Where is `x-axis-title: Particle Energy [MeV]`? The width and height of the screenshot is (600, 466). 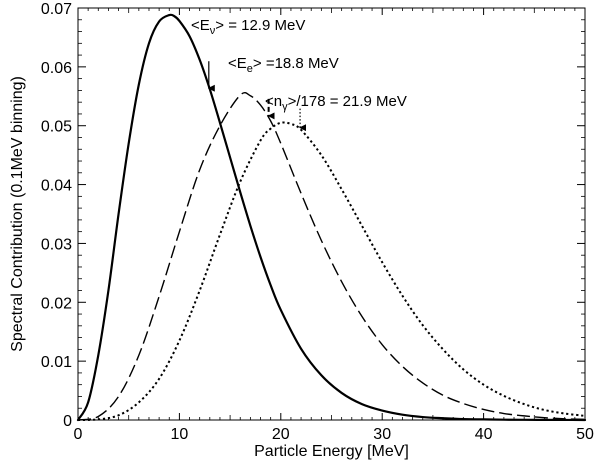 x-axis-title: Particle Energy [MeV] is located at coordinates (331, 451).